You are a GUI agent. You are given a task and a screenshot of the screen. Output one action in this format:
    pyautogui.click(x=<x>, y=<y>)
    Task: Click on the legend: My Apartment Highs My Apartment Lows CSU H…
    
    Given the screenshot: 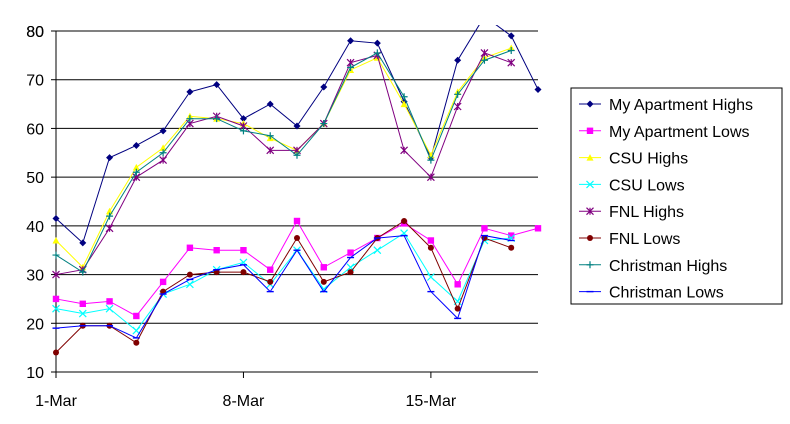 What is the action you would take?
    pyautogui.click(x=676, y=196)
    